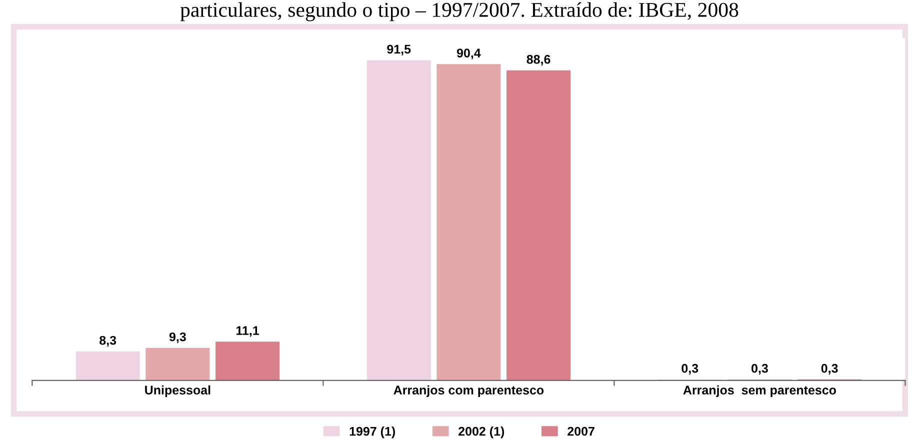  I want to click on x-tick-label: Unipessoal, so click(177, 391).